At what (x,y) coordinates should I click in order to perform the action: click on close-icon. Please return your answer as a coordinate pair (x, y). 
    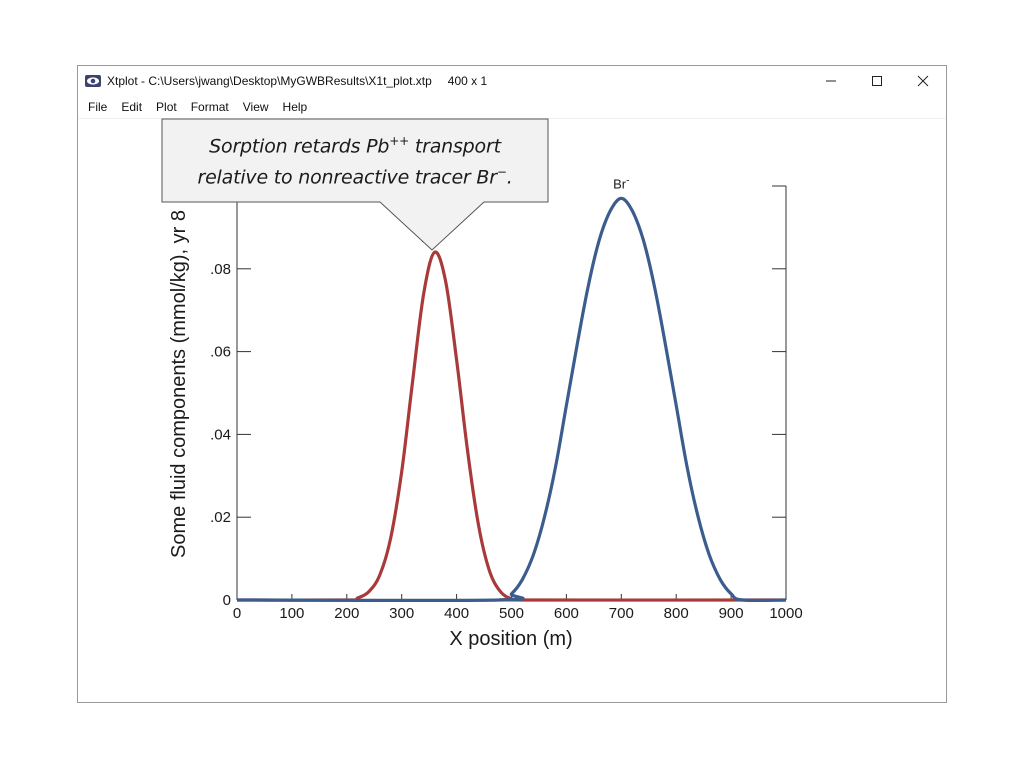
    Looking at the image, I should click on (923, 81).